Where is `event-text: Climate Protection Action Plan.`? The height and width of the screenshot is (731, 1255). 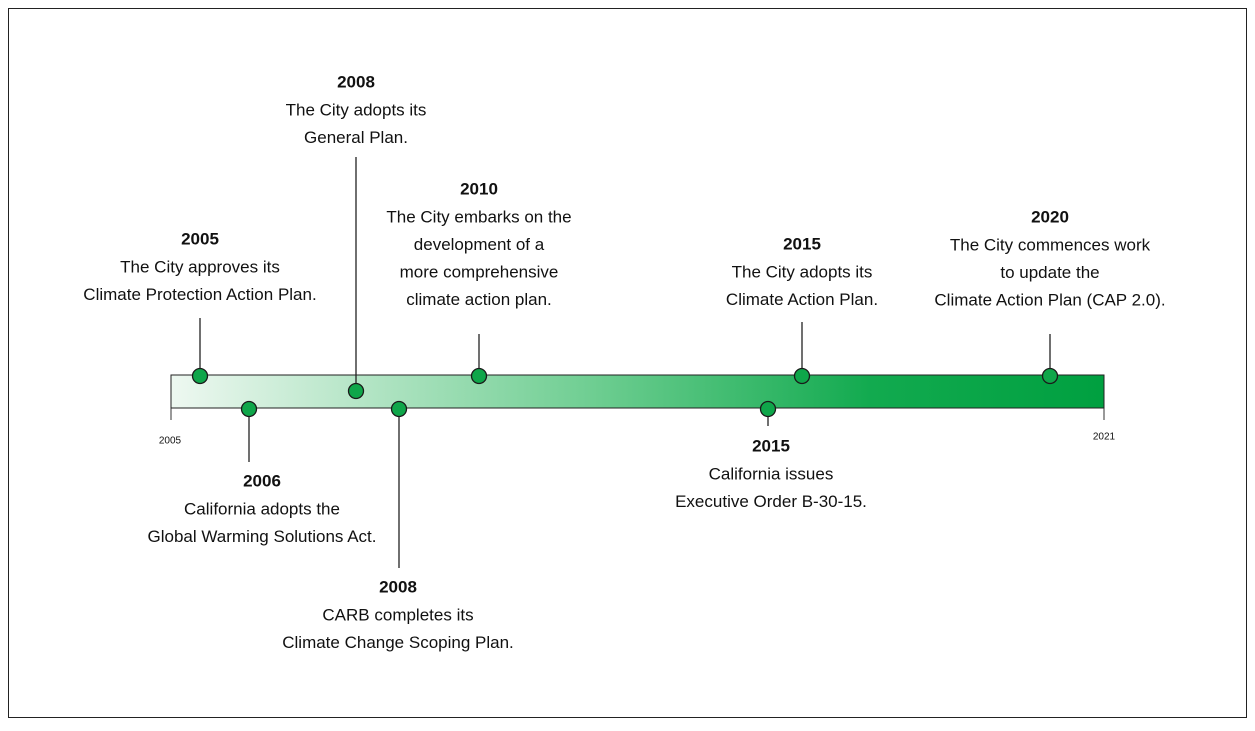
event-text: Climate Protection Action Plan. is located at coordinates (199, 294).